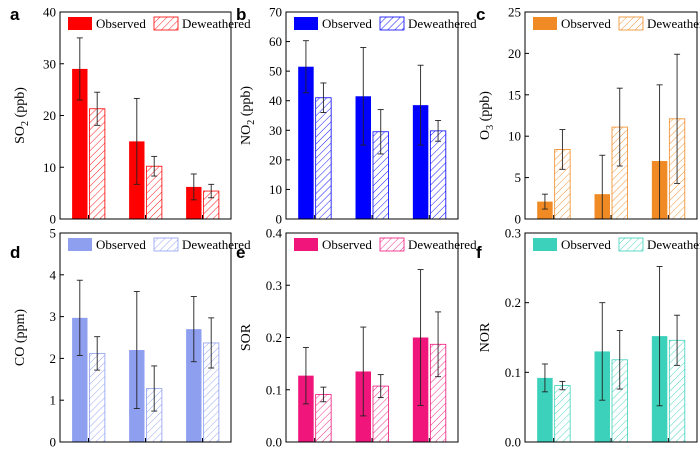  Describe the element at coordinates (53, 400) in the screenshot. I see `y-tick-label: 1` at that location.